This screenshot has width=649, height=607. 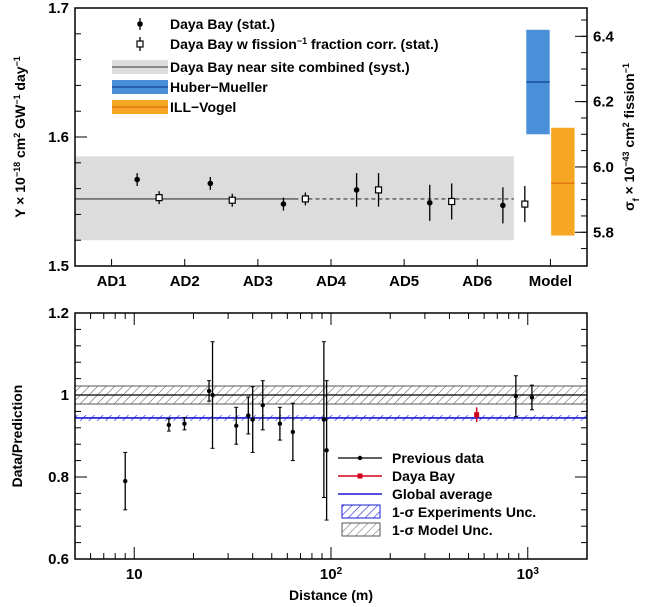 I want to click on top-y-label-text2: cm, so click(x=20, y=150).